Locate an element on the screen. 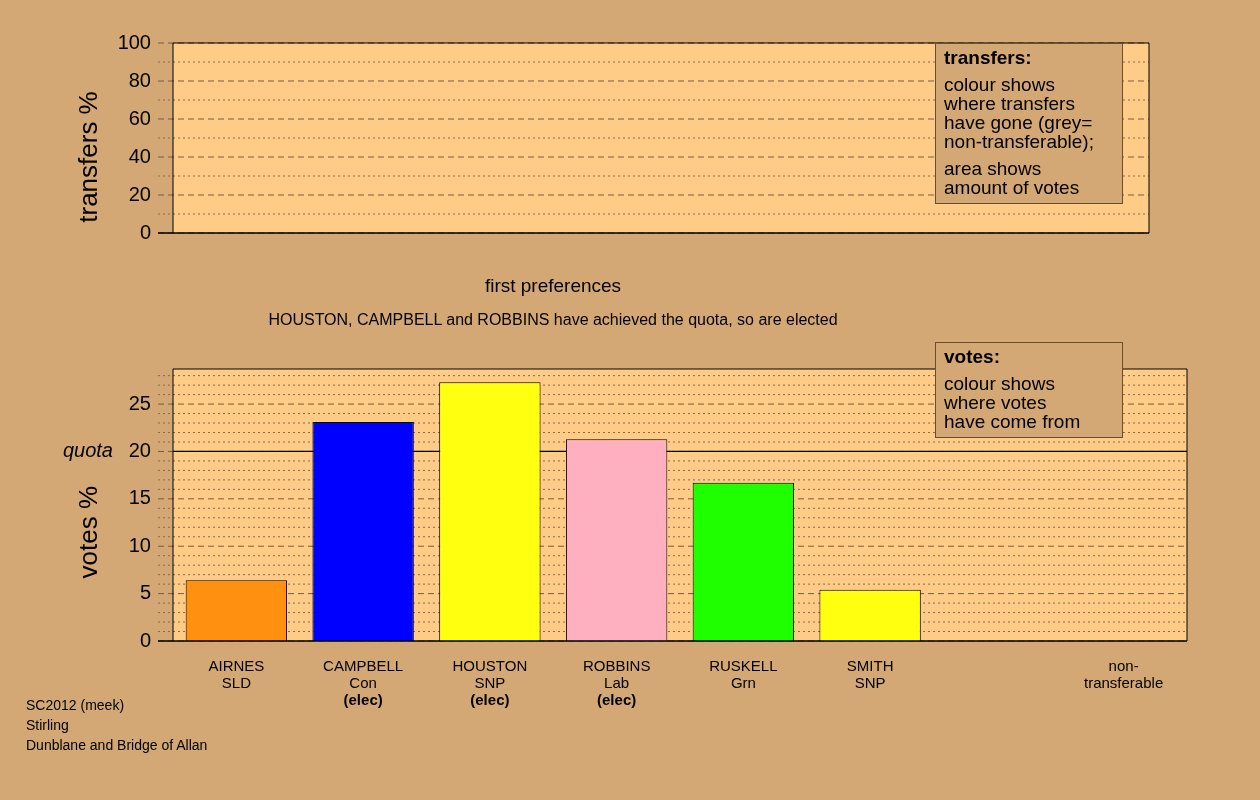  x-tick-label: non- transferable is located at coordinates (1124, 673).